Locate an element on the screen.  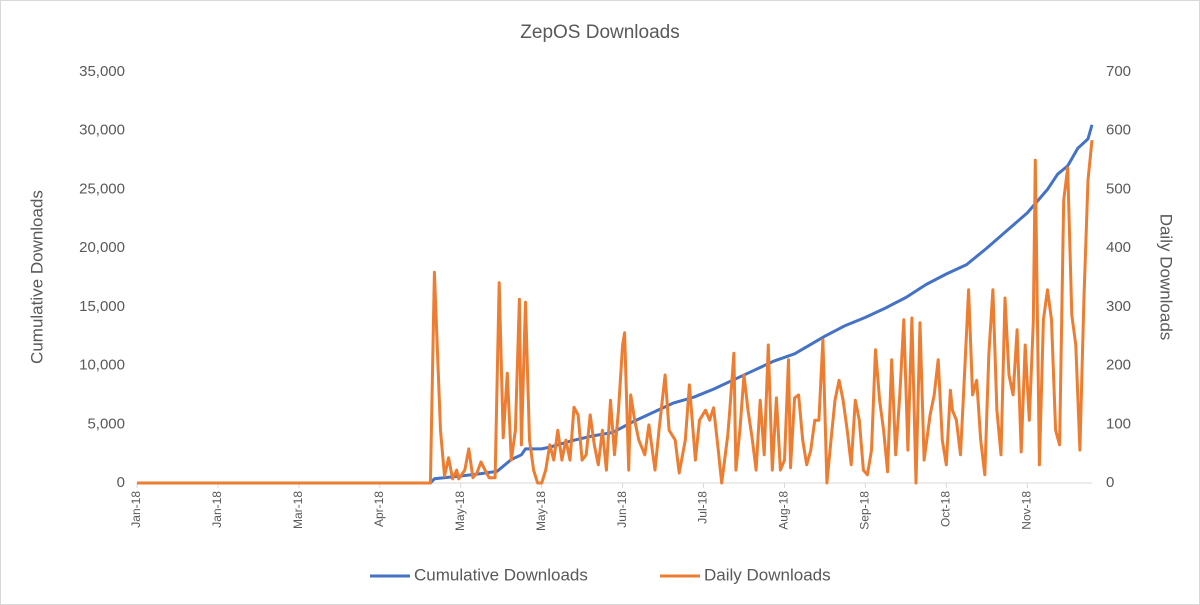
x-tick-label: Apr-18 is located at coordinates (379, 509).